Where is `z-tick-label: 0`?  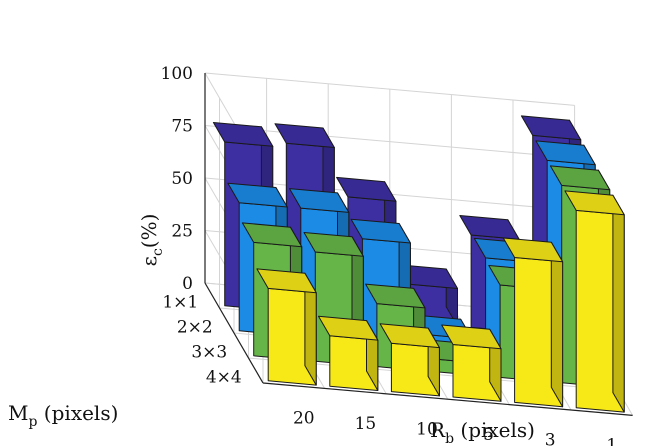
z-tick-label: 0 is located at coordinates (187, 284).